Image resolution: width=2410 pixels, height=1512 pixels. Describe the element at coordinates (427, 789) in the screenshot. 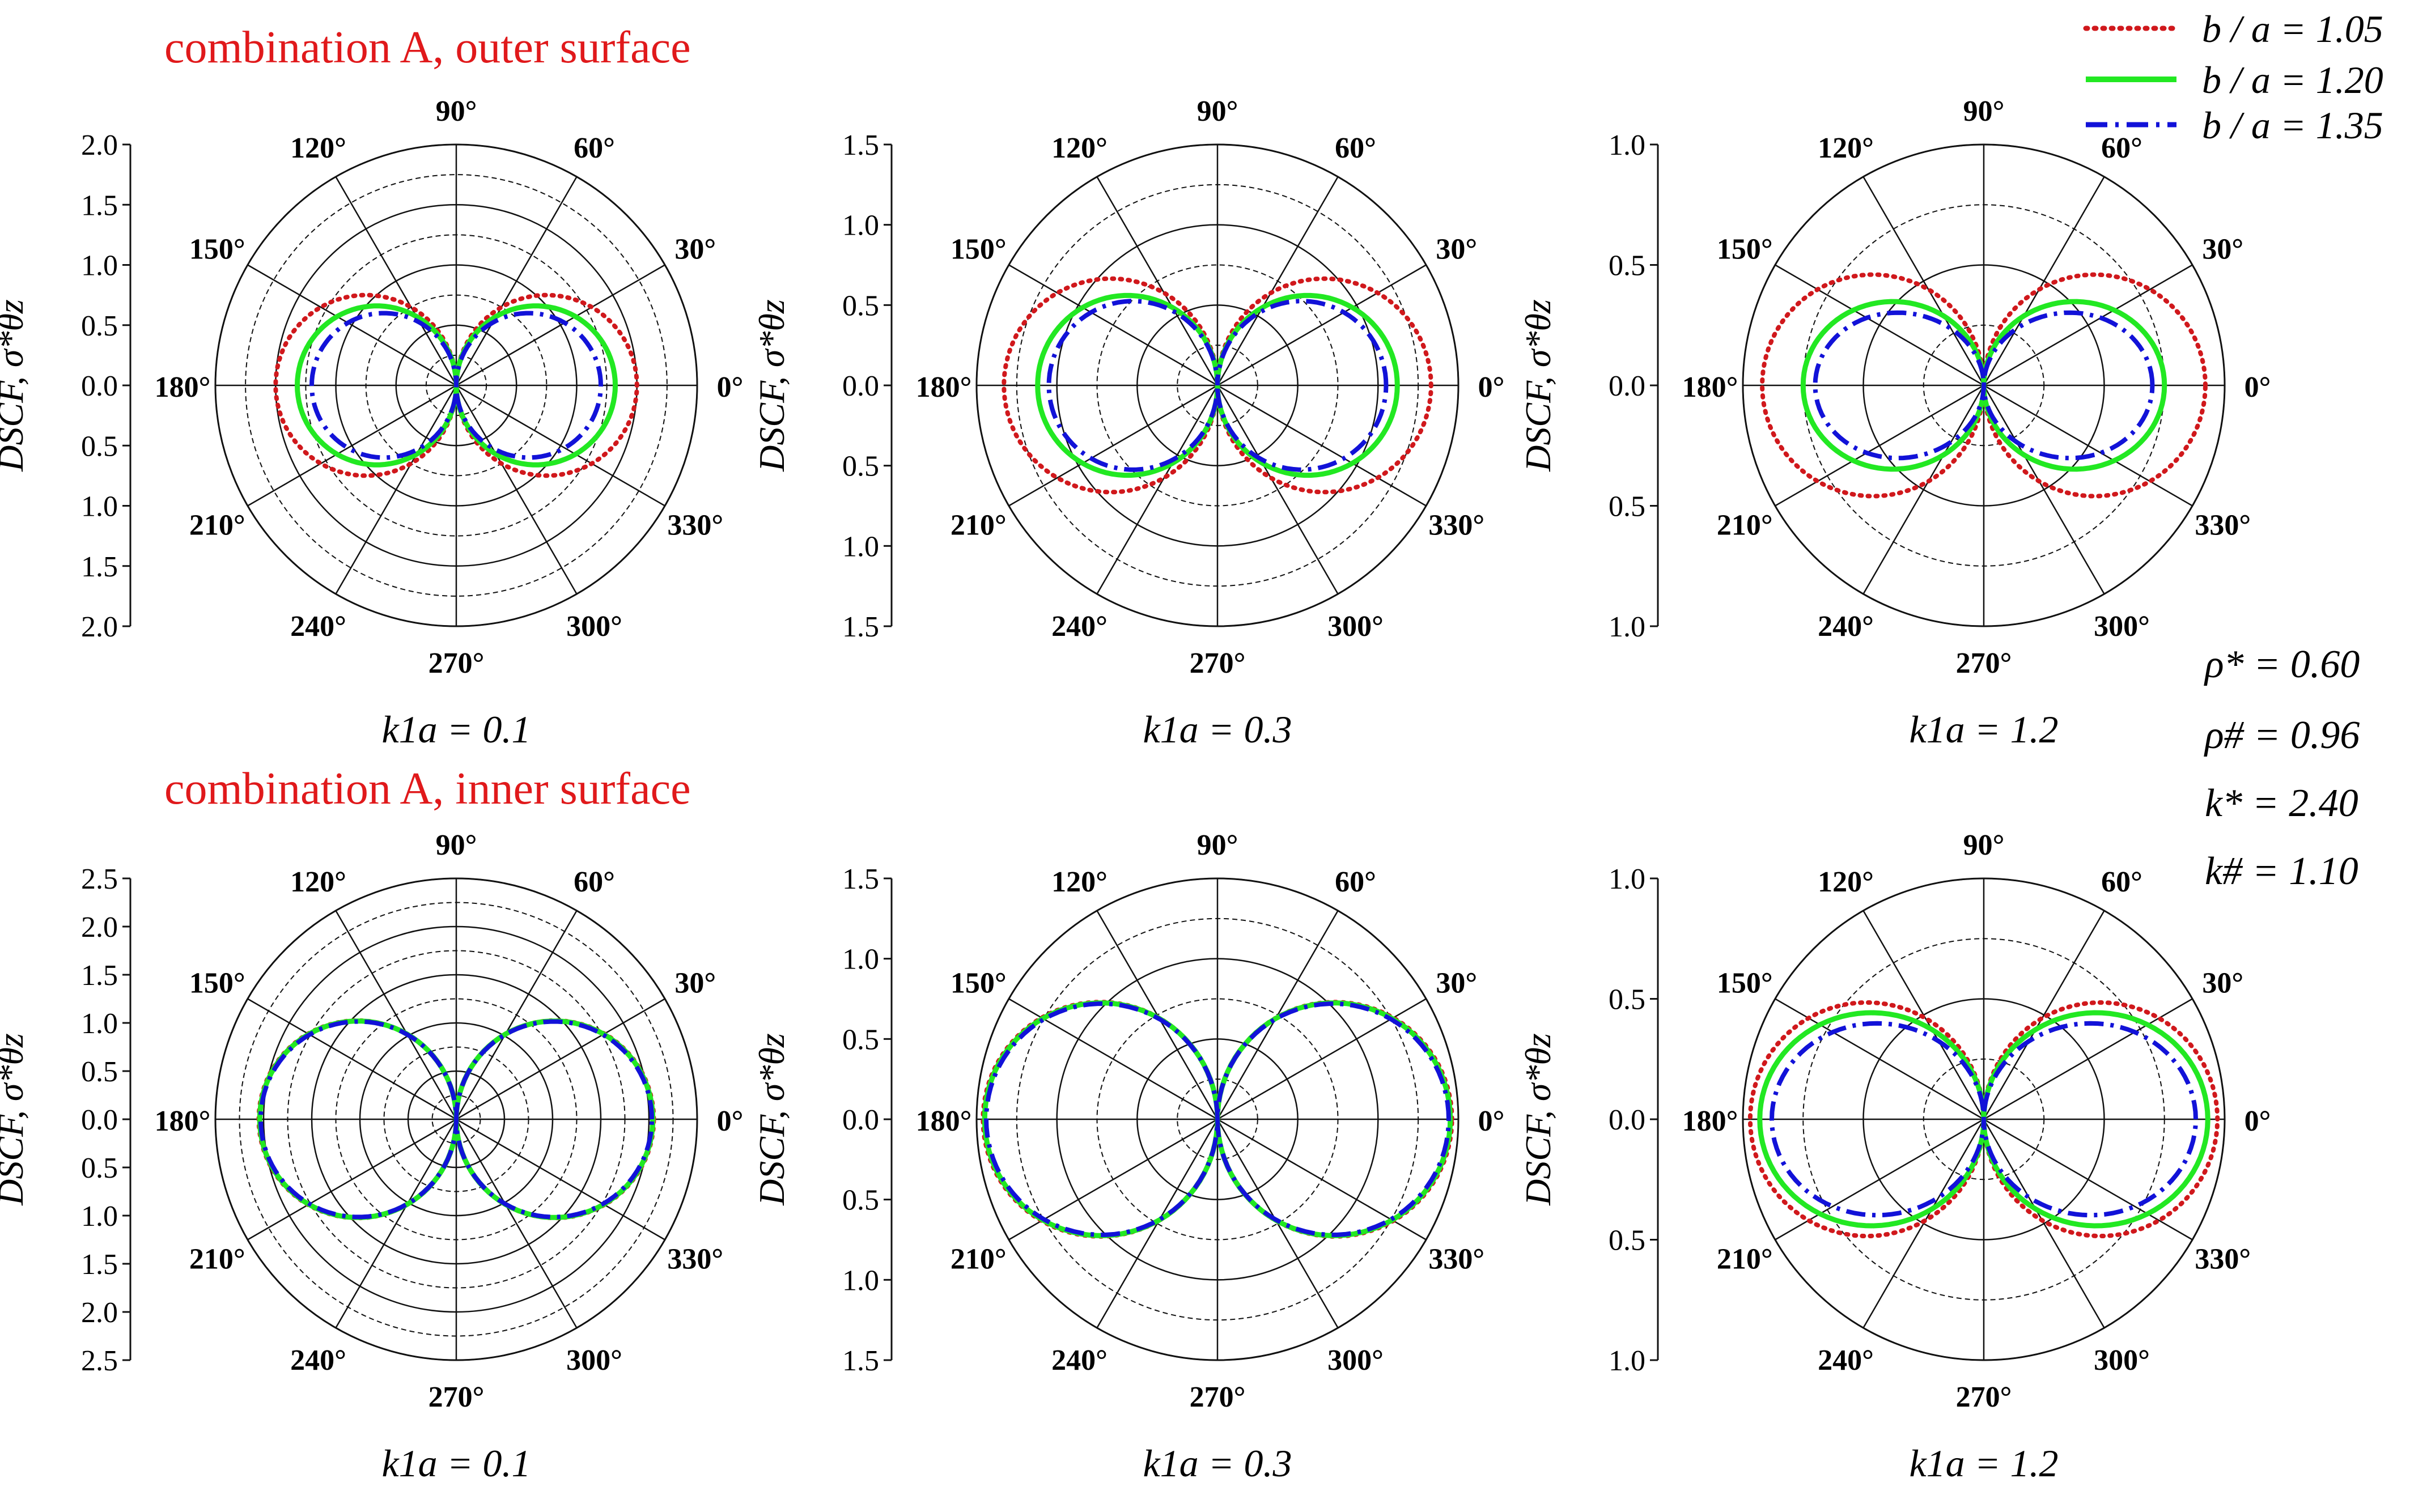

I see `row-title-inner: combination A, inner surface` at that location.